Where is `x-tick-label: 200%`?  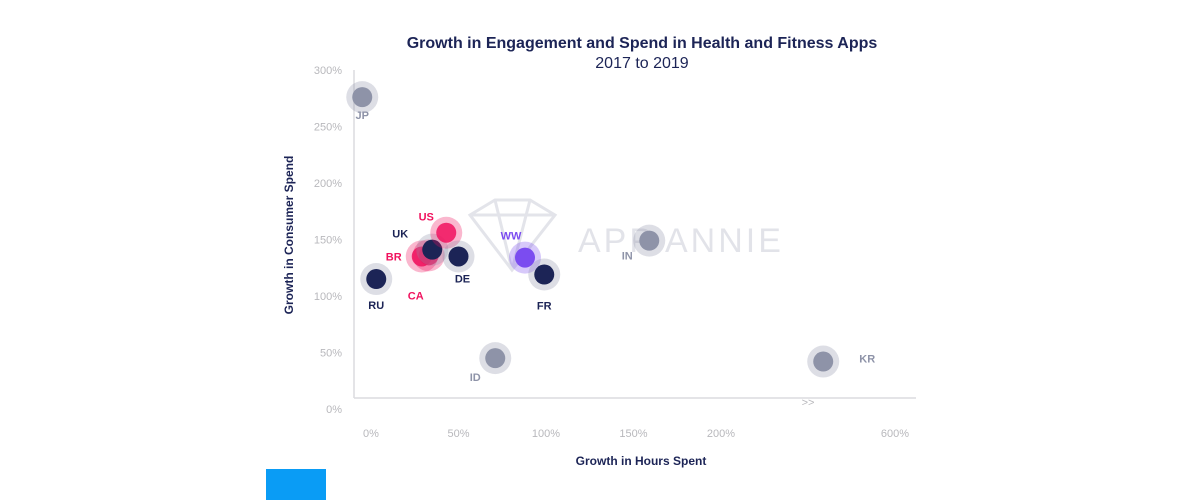
x-tick-label: 200% is located at coordinates (721, 434).